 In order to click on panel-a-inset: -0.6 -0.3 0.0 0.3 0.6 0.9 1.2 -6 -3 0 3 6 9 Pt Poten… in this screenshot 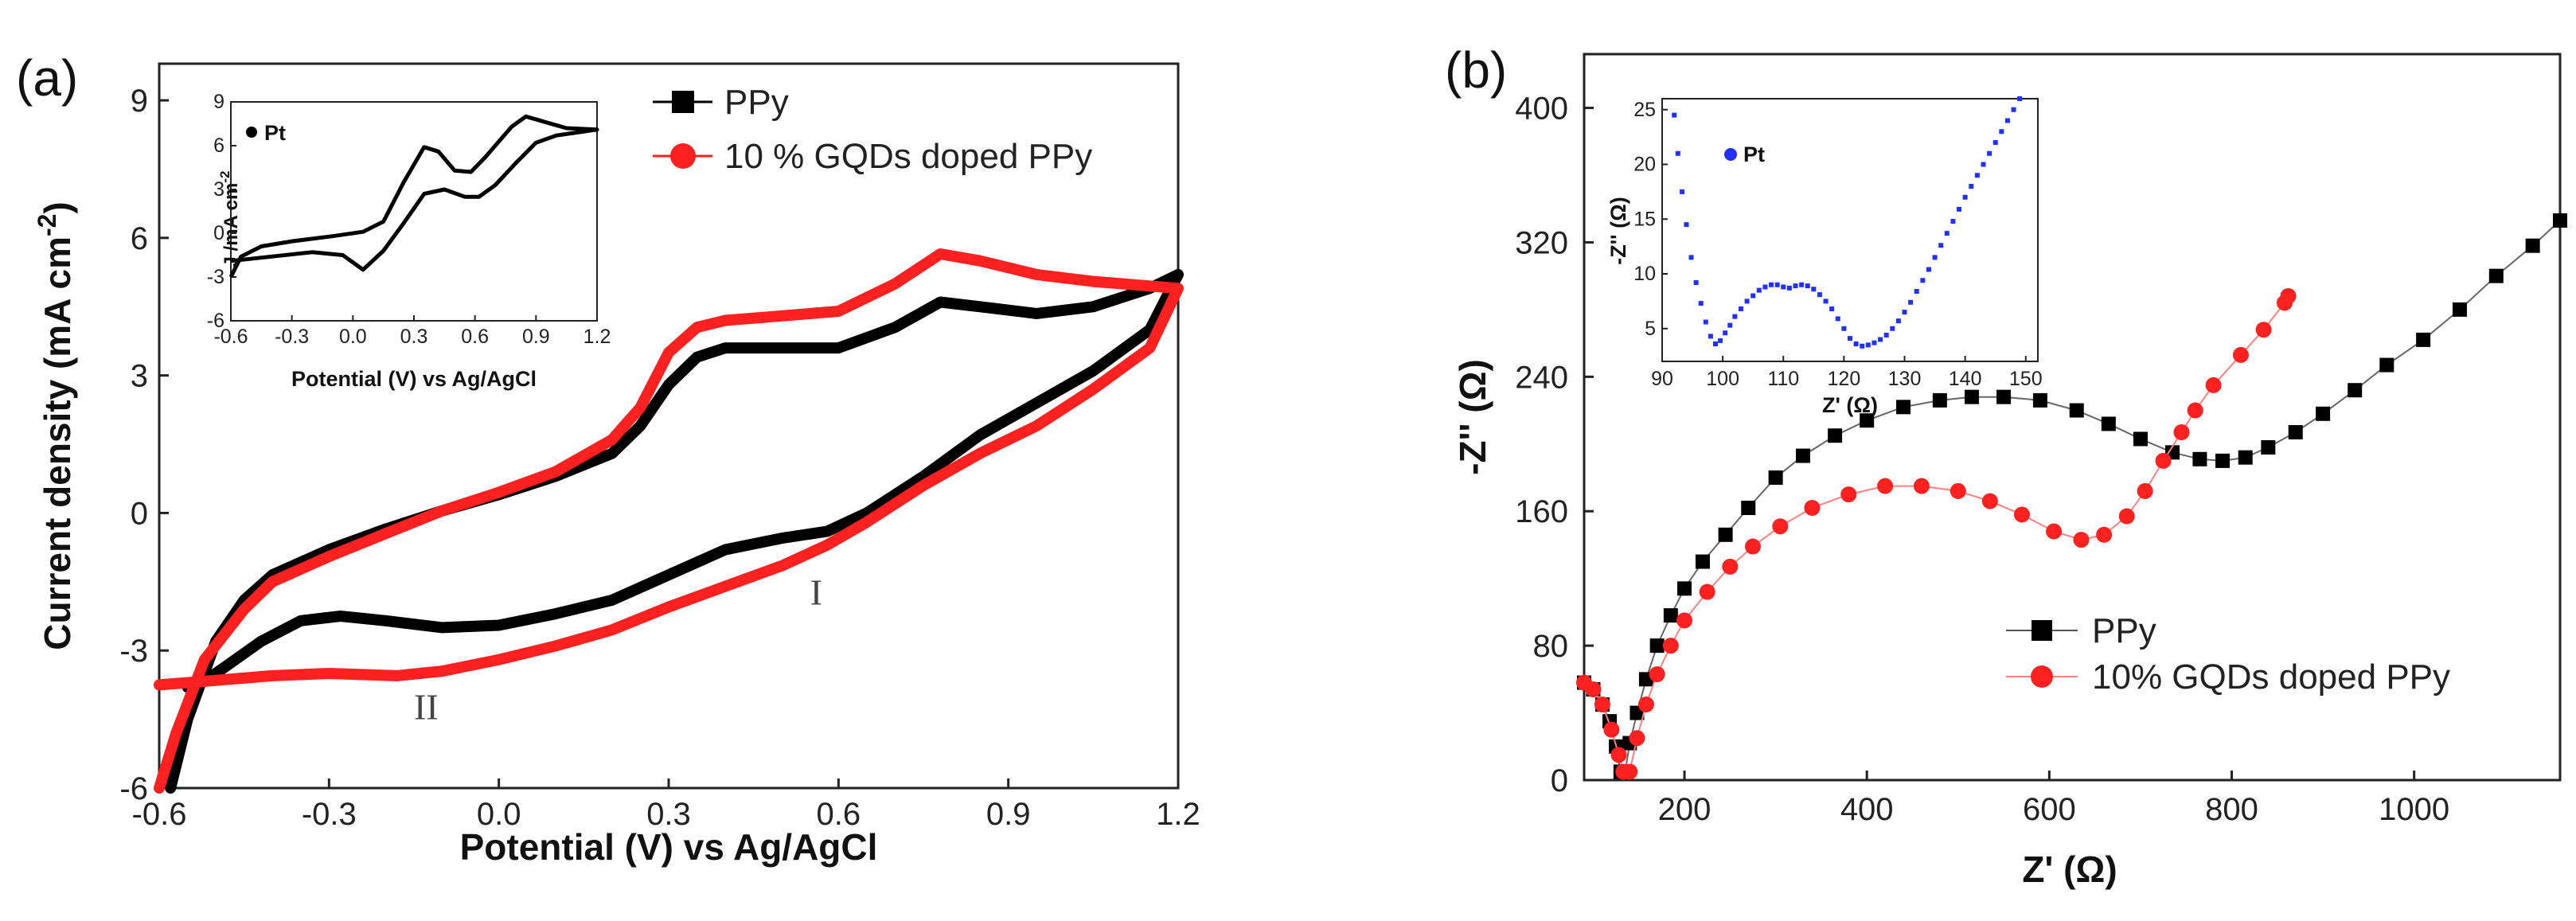, I will do `click(409, 241)`.